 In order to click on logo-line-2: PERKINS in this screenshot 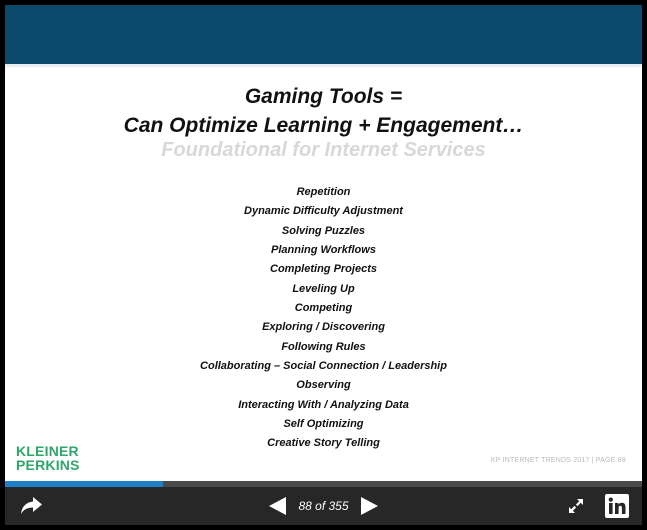, I will do `click(48, 465)`.